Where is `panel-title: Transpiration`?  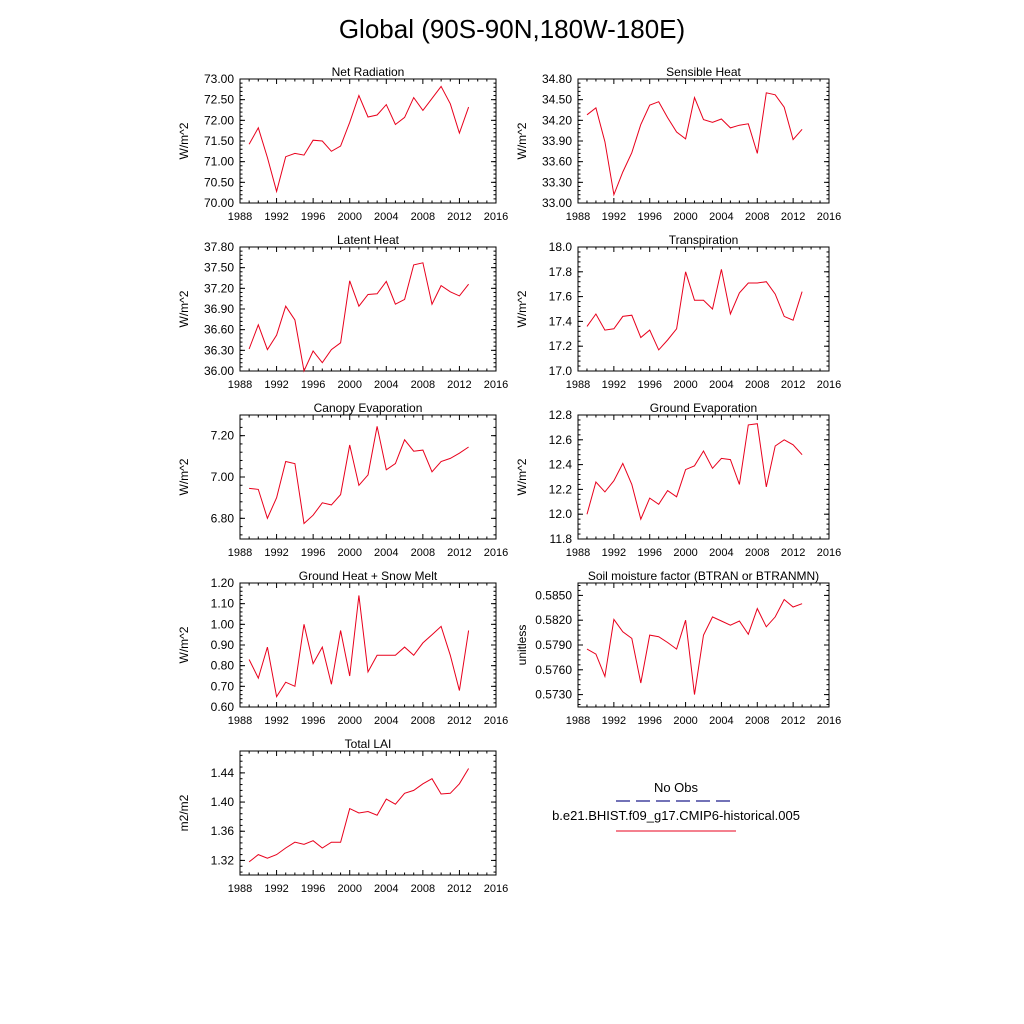
panel-title: Transpiration is located at coordinates (704, 240).